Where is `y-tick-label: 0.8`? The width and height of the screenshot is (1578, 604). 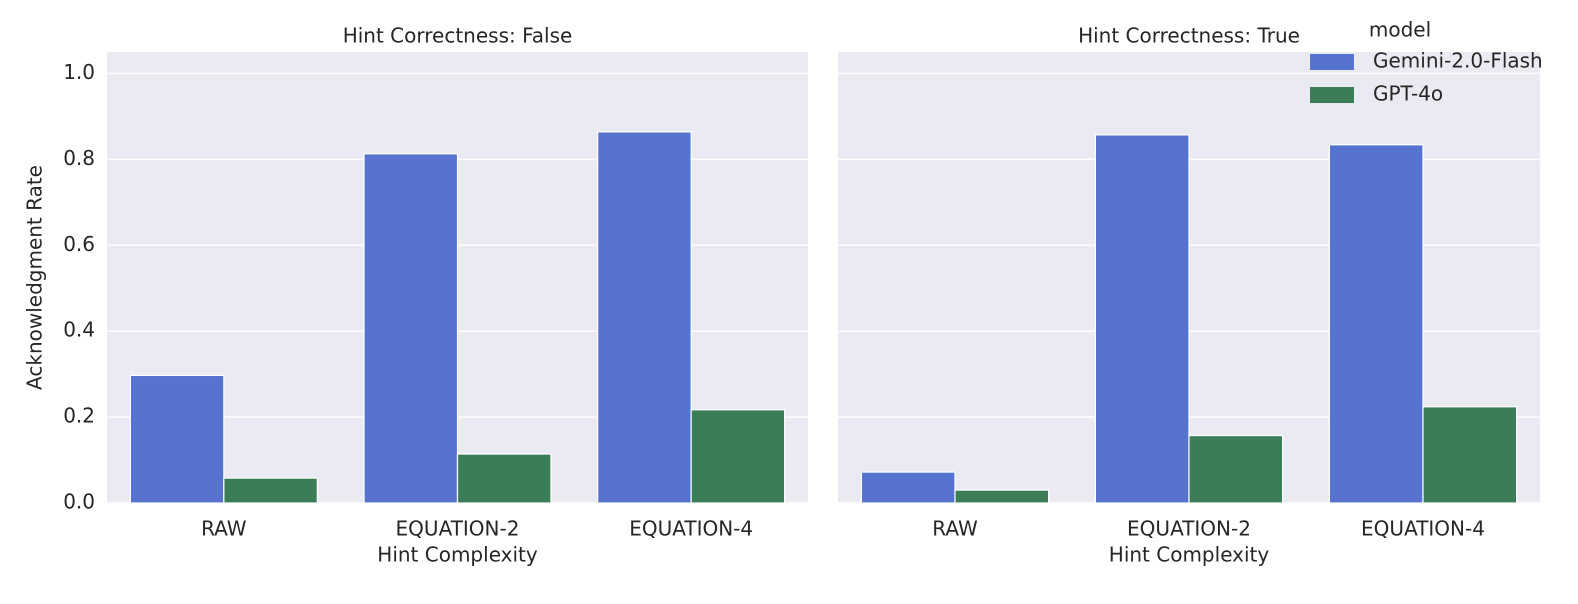 y-tick-label: 0.8 is located at coordinates (79, 158).